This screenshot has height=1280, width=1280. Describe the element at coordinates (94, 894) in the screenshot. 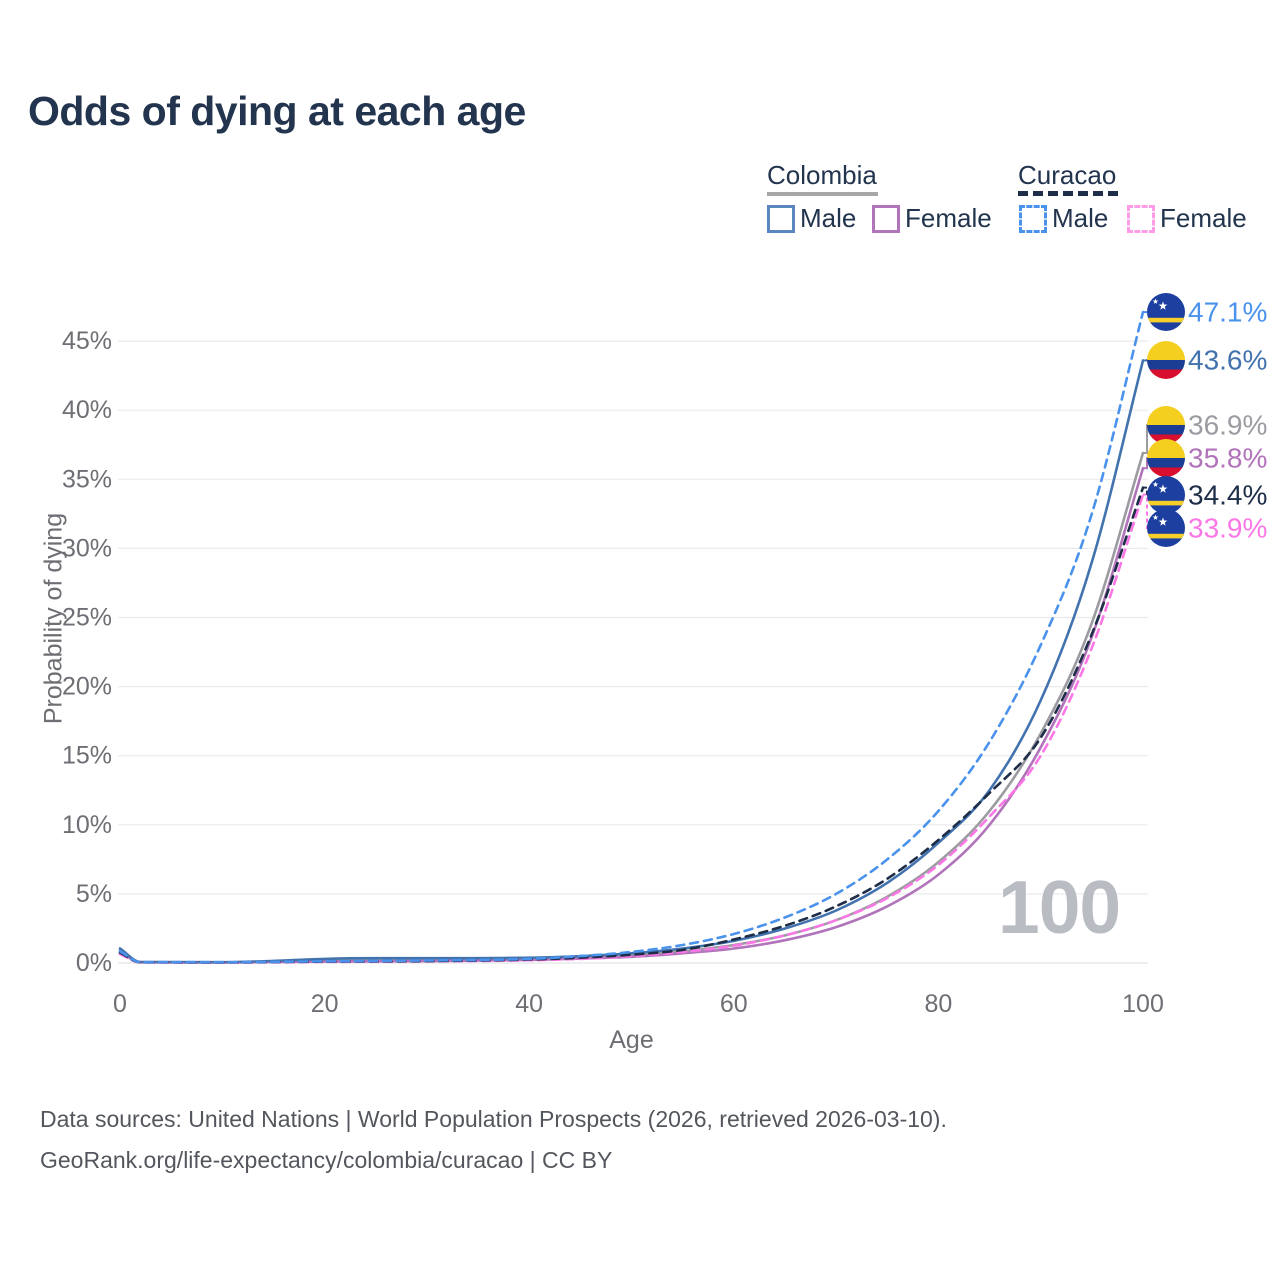

I see `y-tick-label: 5%` at that location.